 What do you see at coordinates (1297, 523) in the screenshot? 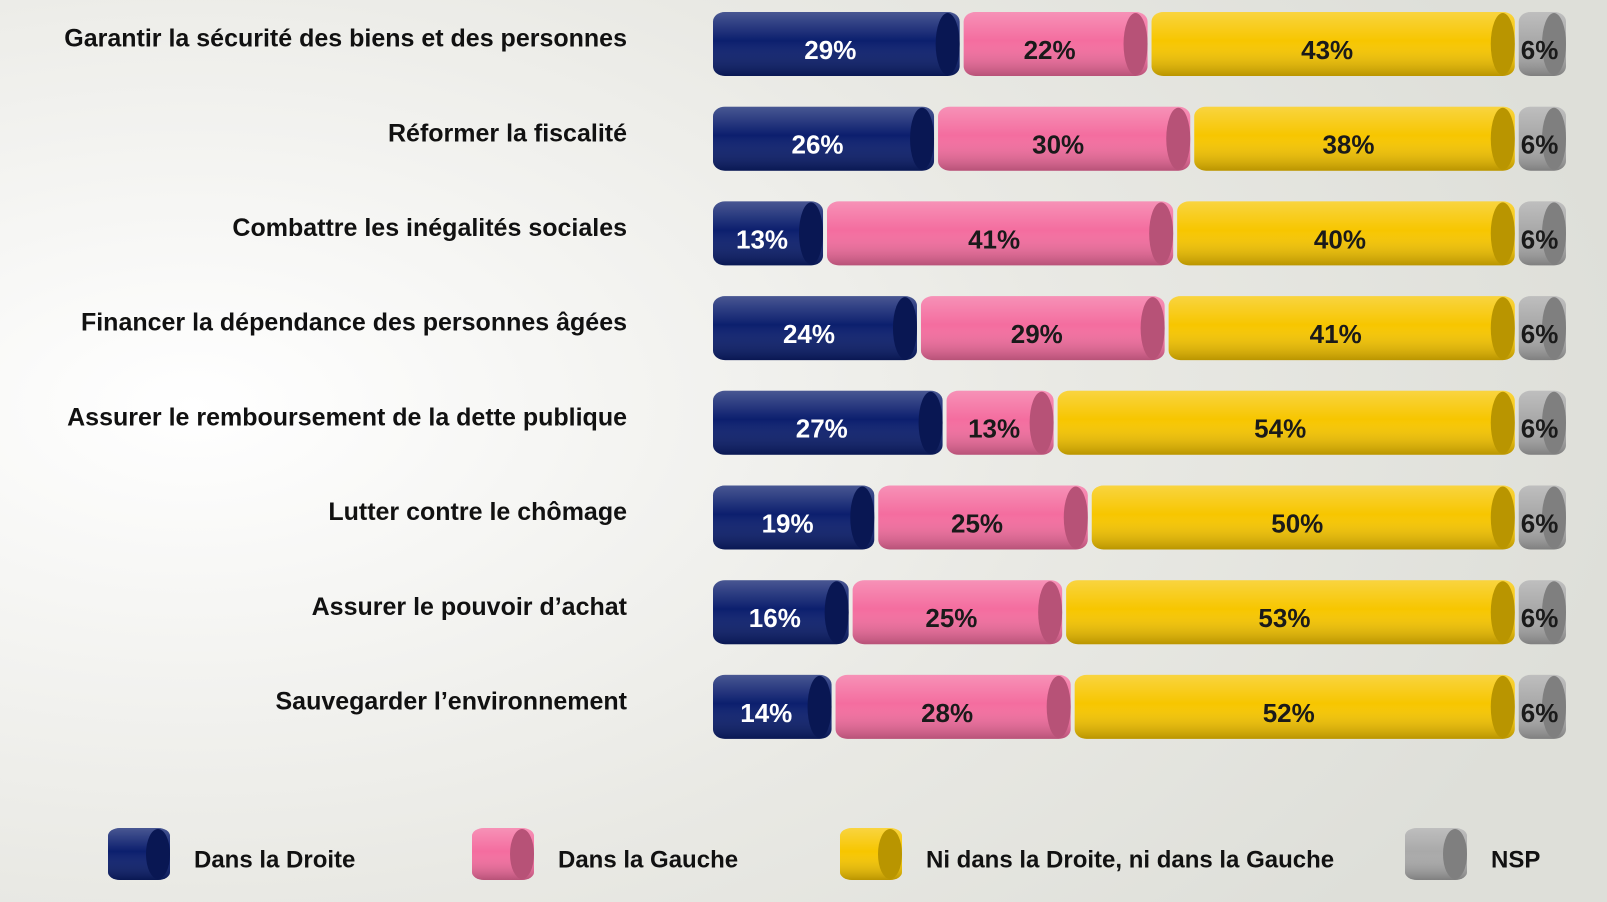
I see `value-label: 50%` at bounding box center [1297, 523].